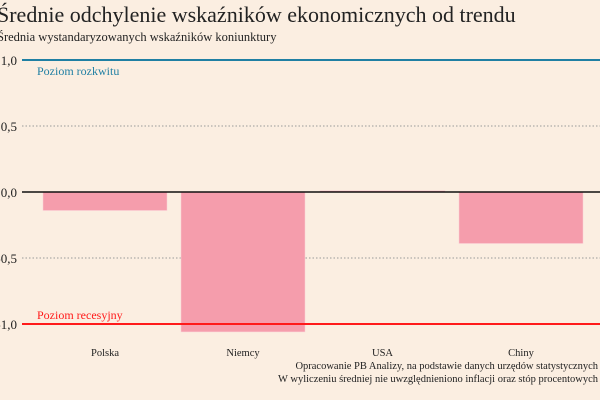  Describe the element at coordinates (9, 192) in the screenshot. I see `y-tick-label: 0,0` at that location.